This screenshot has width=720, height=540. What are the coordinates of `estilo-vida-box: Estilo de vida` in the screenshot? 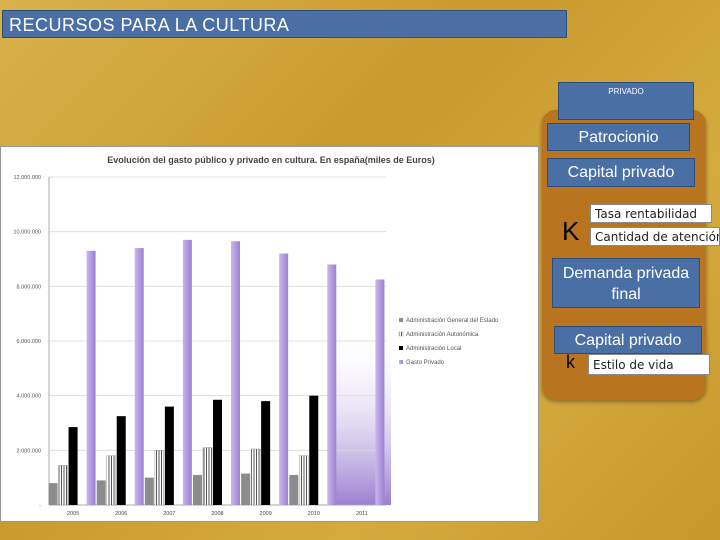 It's located at (649, 364).